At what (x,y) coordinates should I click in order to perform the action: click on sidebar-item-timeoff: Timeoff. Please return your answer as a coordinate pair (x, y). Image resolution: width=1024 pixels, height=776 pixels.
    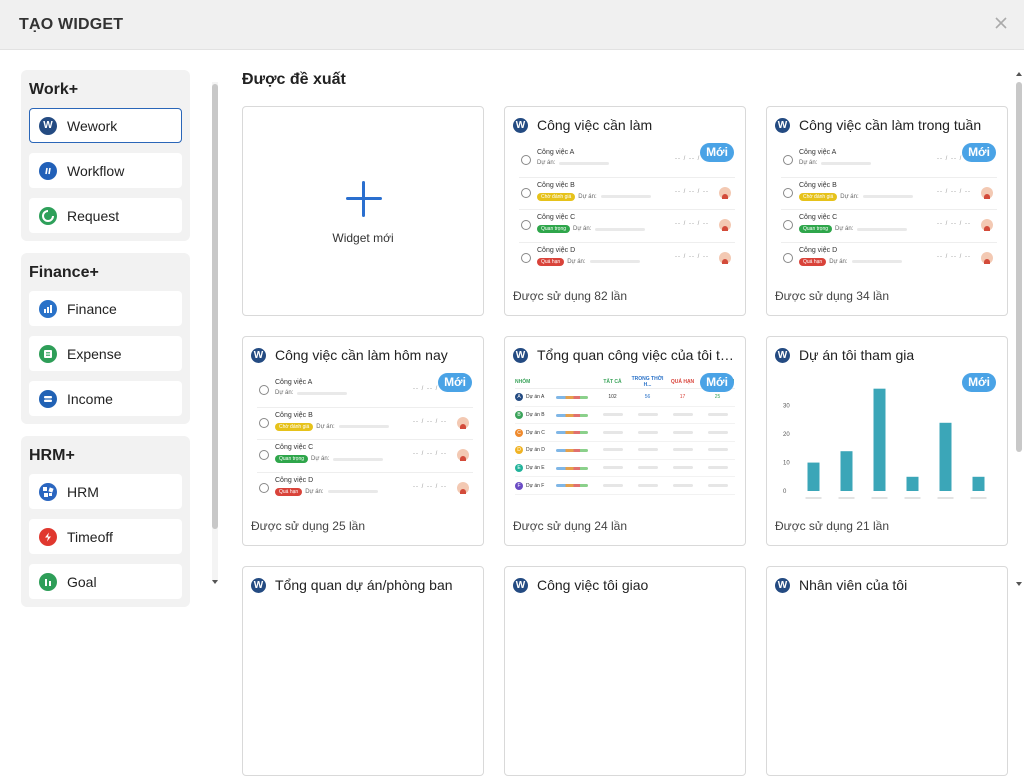
    Looking at the image, I should click on (105, 536).